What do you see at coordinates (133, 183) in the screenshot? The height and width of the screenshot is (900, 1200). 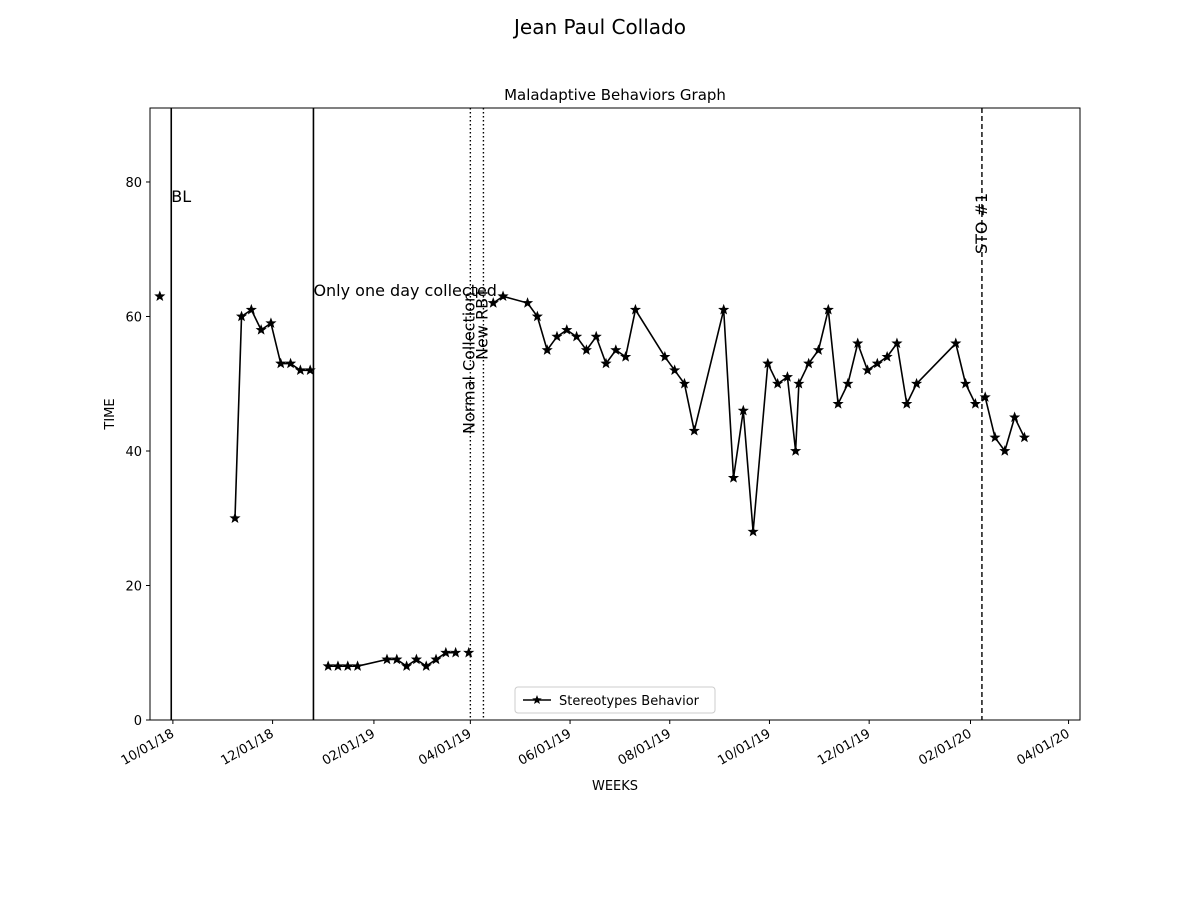 I see `y-tick-label: 80` at bounding box center [133, 183].